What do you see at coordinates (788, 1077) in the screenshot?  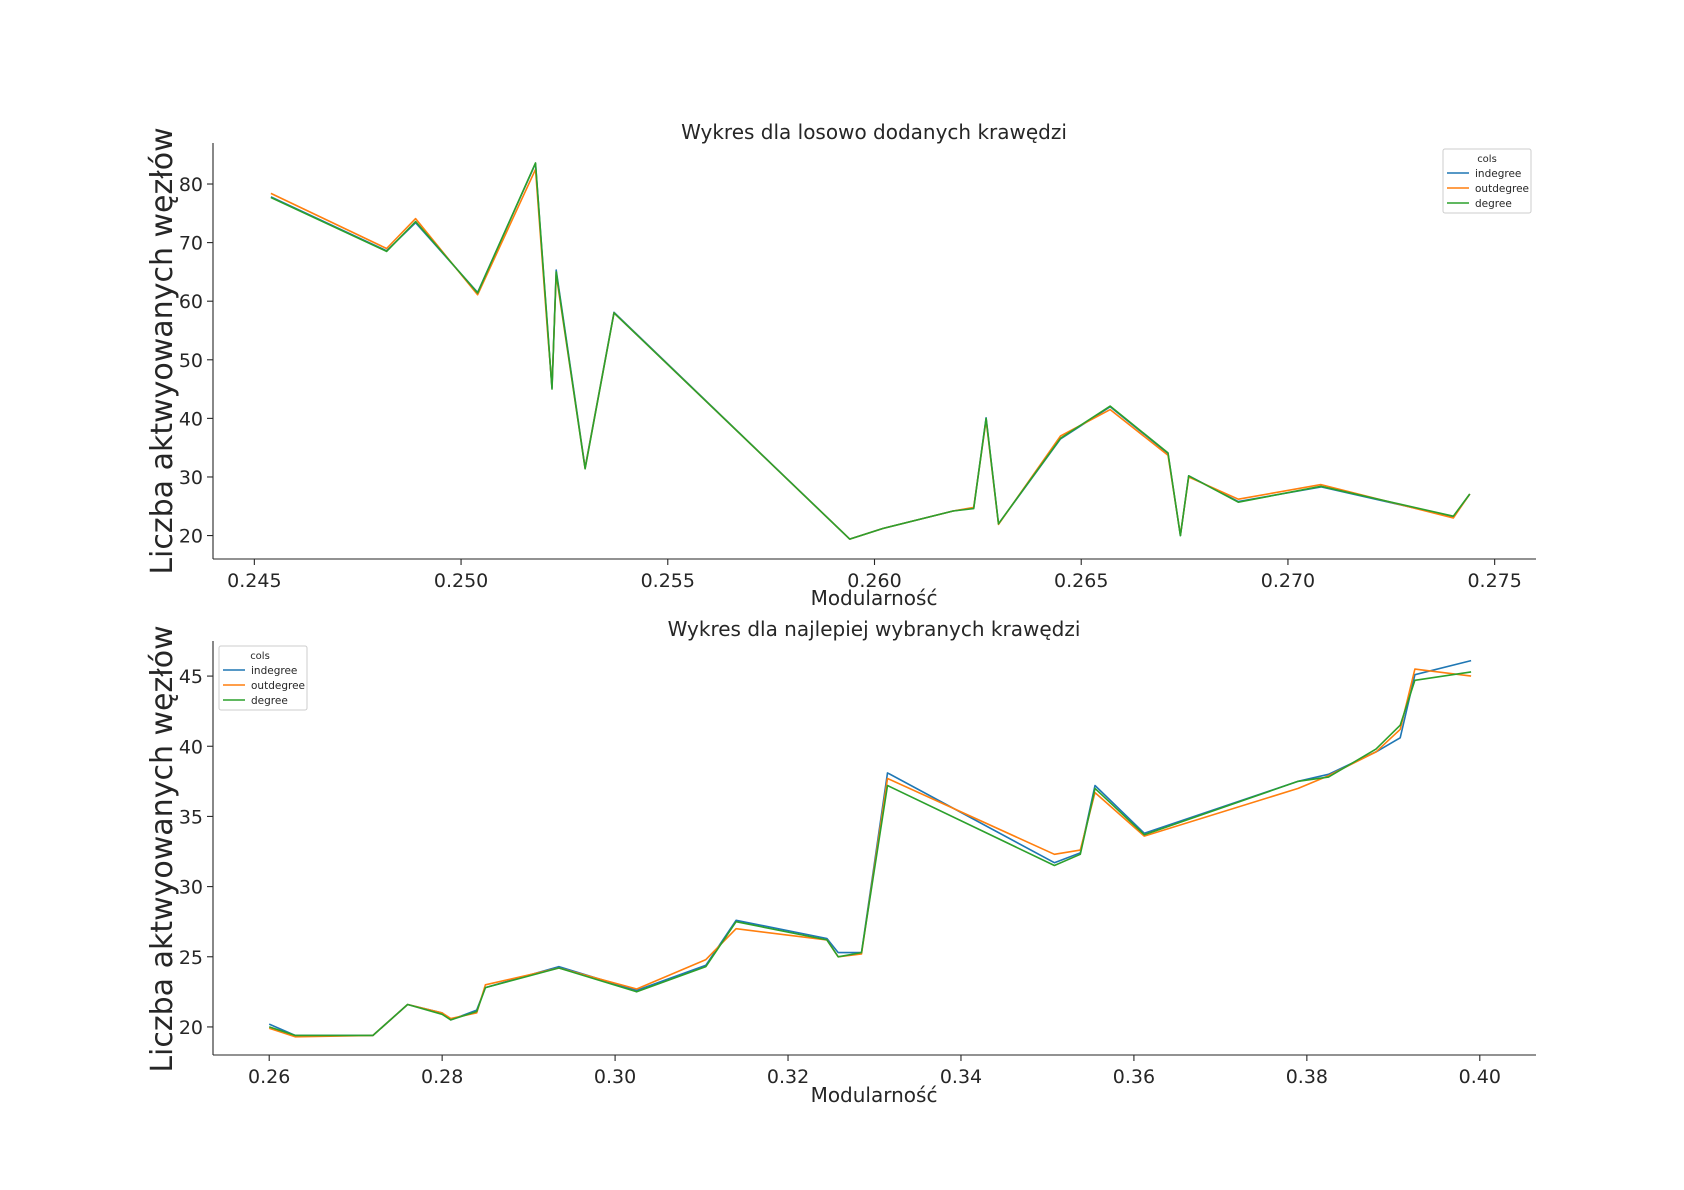 I see `x-tick-label: 0.32` at bounding box center [788, 1077].